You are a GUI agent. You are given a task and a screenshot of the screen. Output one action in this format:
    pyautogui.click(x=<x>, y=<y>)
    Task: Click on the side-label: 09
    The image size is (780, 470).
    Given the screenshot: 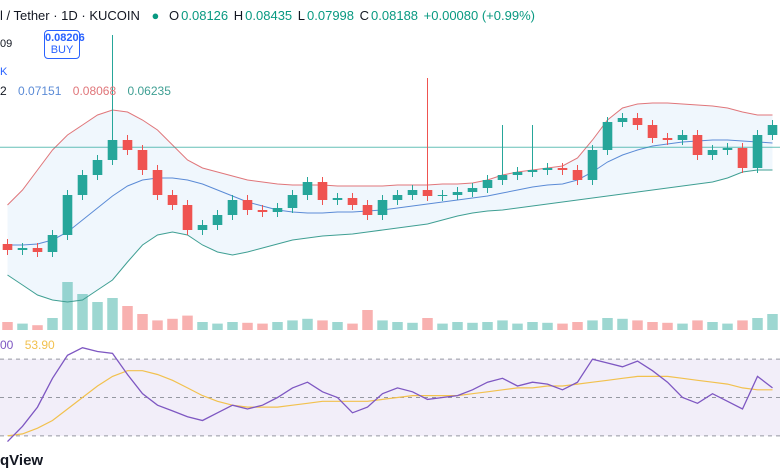 What is the action you would take?
    pyautogui.click(x=6, y=44)
    